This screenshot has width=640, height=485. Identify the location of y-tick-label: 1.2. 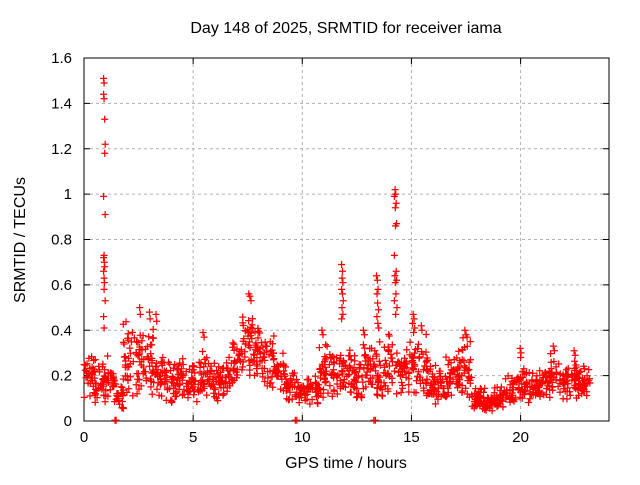
(61, 149).